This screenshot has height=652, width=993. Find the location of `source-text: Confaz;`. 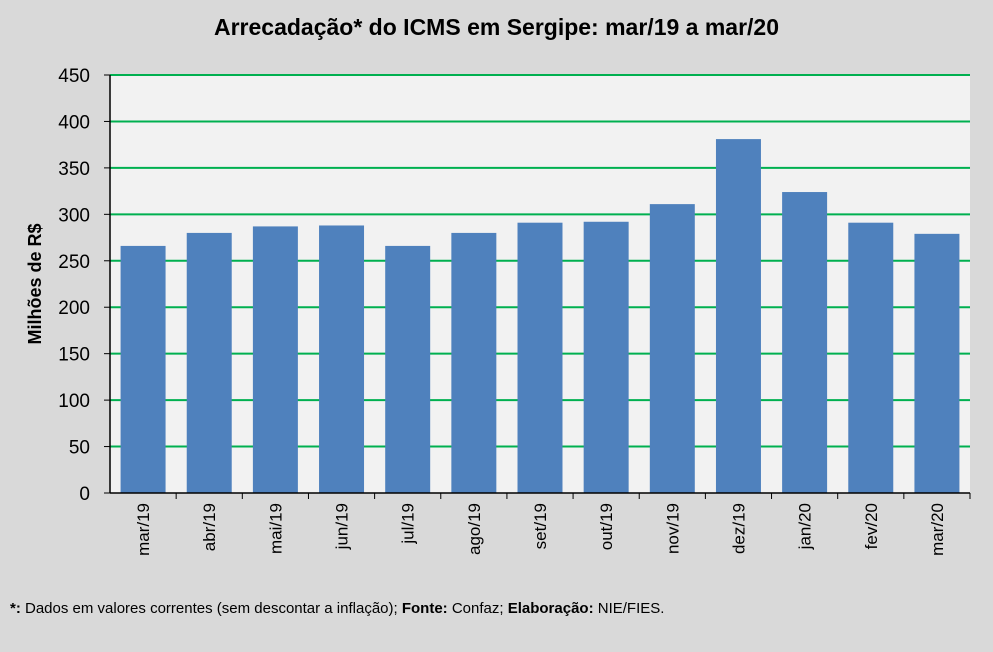

source-text: Confaz; is located at coordinates (477, 608).